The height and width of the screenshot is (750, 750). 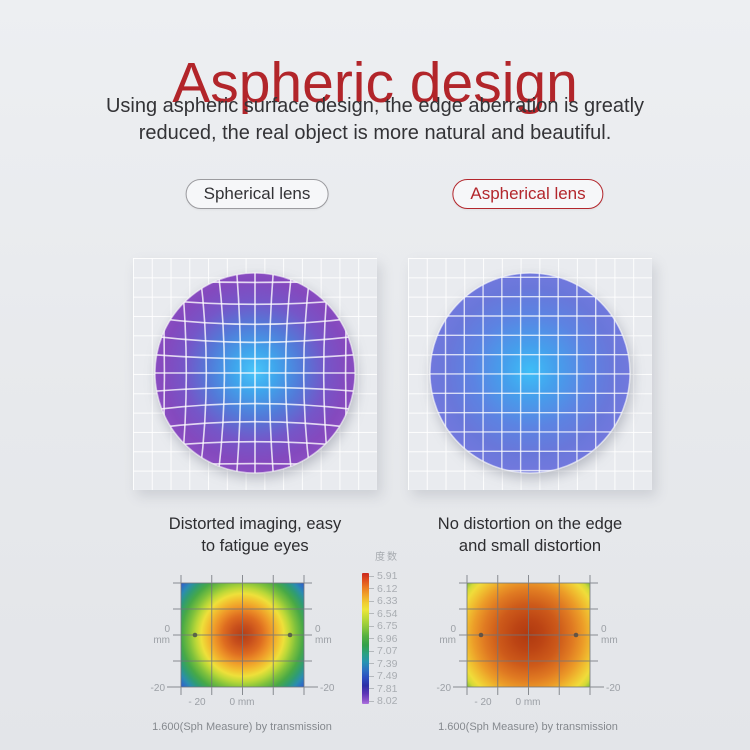 I want to click on legend-tick: 5.91, so click(x=383, y=576).